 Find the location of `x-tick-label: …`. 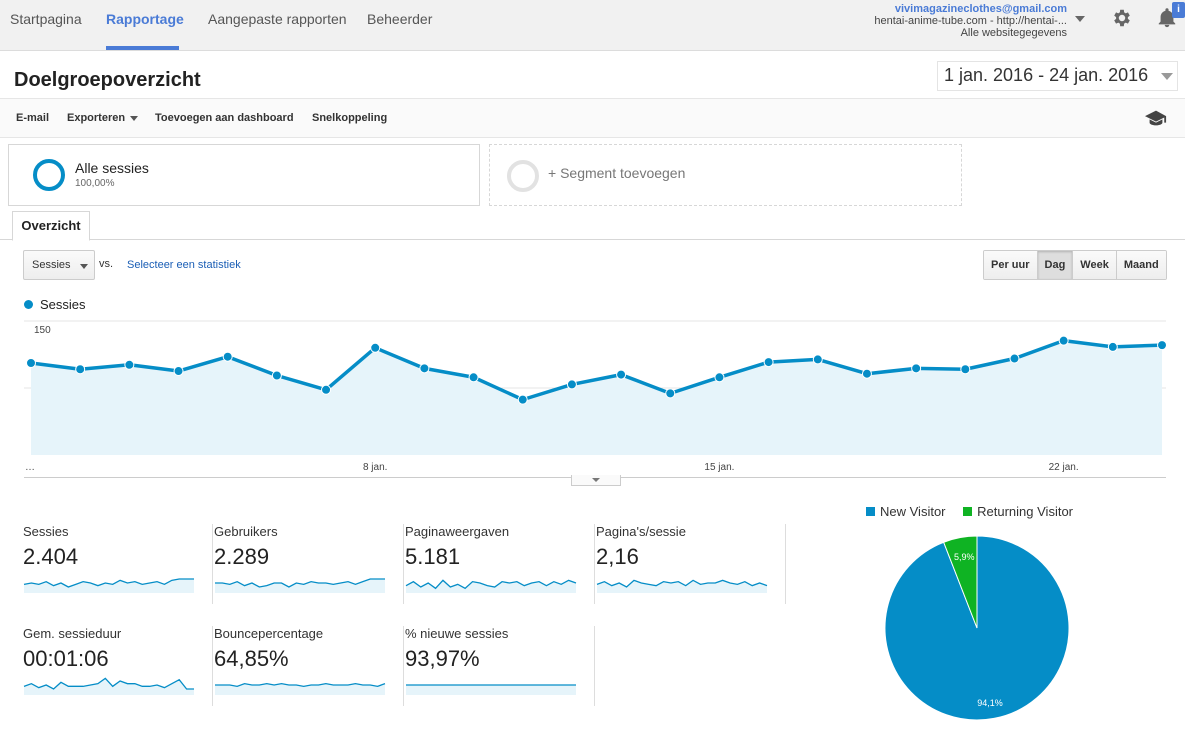

x-tick-label: … is located at coordinates (30, 467).